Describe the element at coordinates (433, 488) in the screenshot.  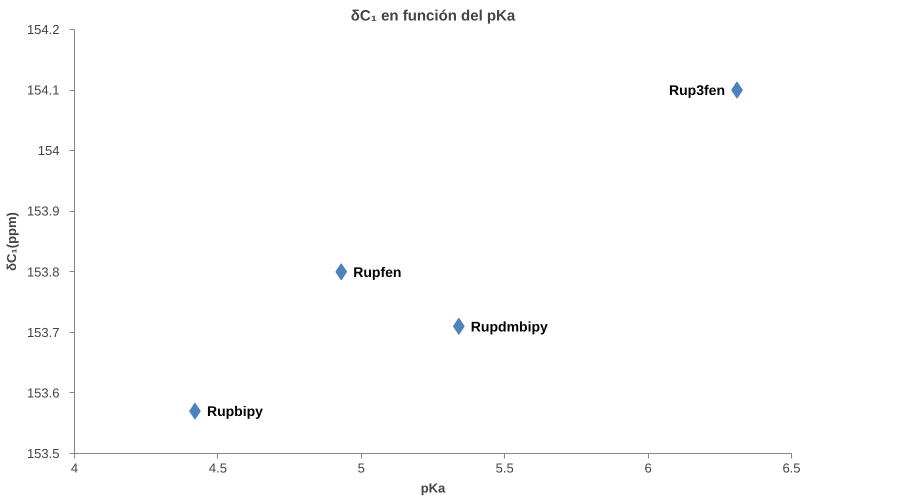
I see `x-axis-title: pKa` at that location.